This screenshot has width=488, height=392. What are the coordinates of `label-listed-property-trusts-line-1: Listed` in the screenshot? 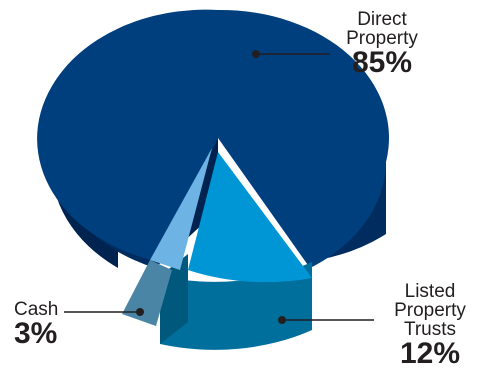 It's located at (430, 291).